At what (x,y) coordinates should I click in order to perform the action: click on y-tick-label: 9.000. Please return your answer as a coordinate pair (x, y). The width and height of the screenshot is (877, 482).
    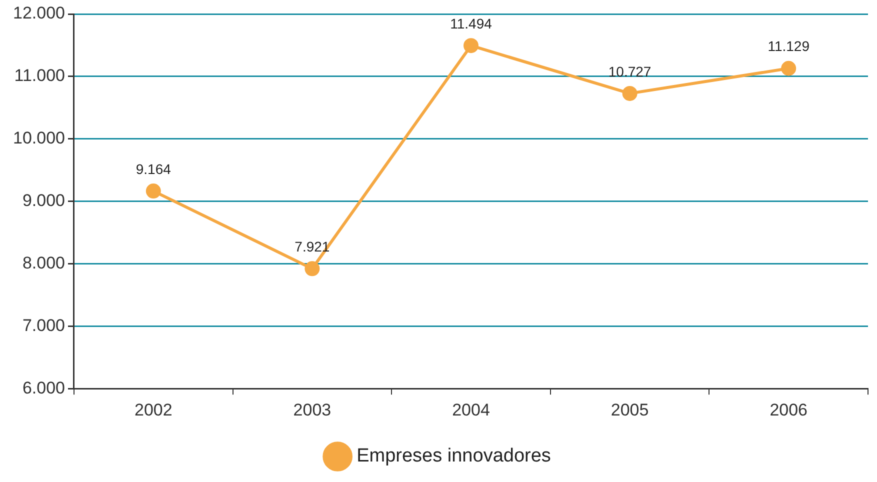
    Looking at the image, I should click on (43, 200).